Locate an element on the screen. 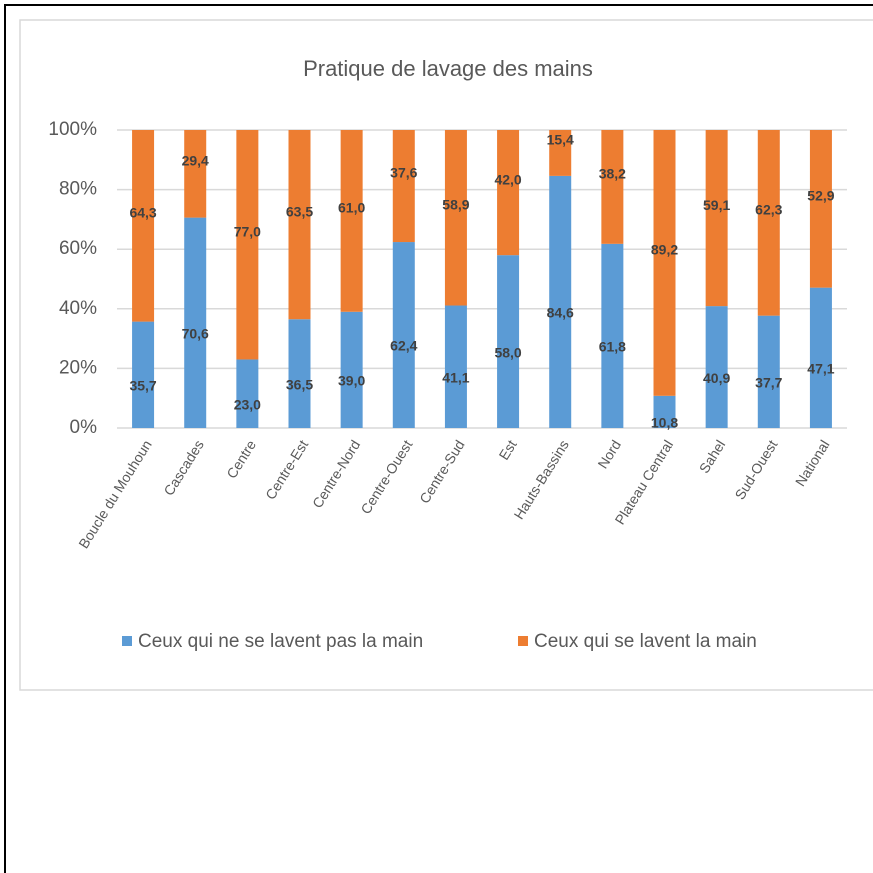  y-tick-label: 0% is located at coordinates (84, 427).